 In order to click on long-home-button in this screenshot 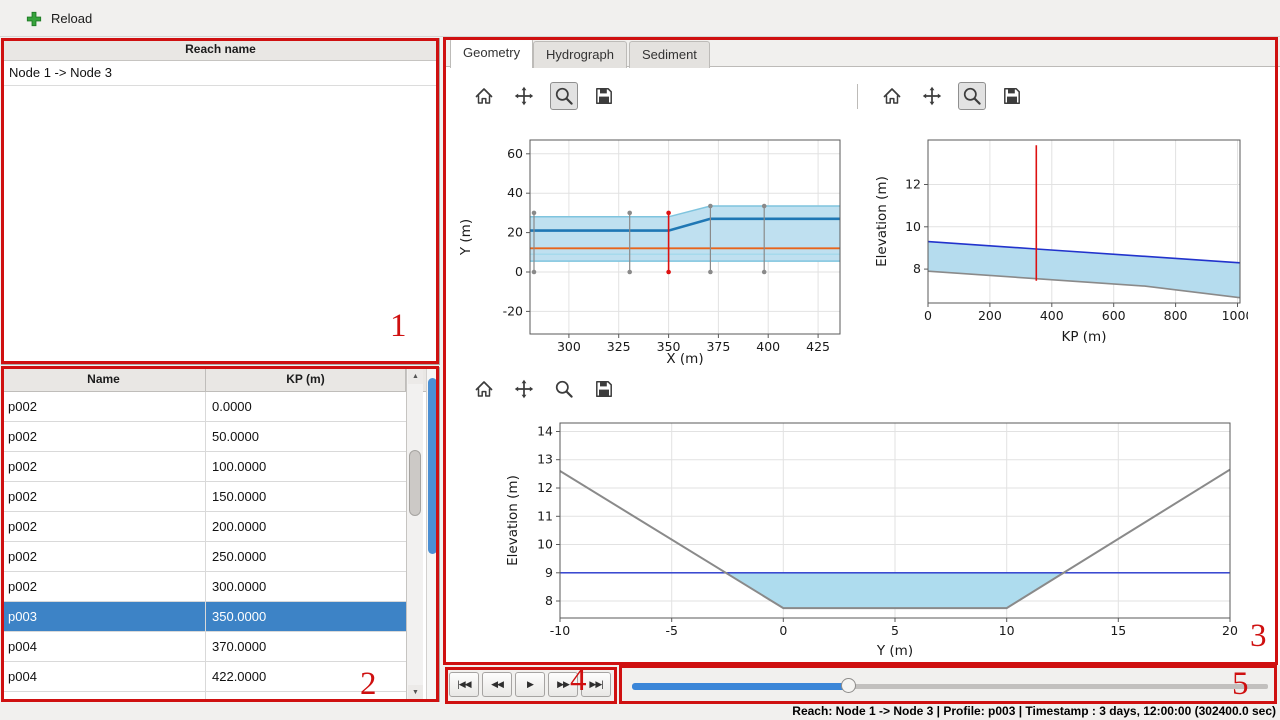, I will do `click(892, 96)`.